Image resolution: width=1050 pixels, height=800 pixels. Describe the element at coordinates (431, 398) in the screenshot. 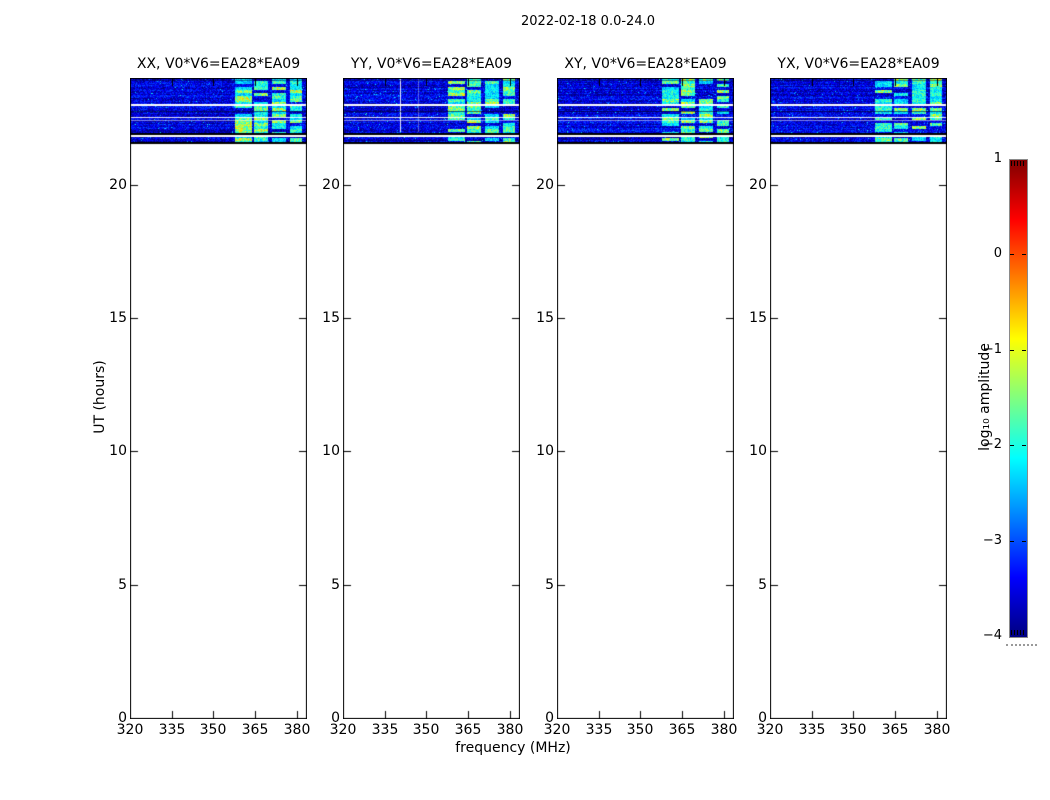

I see `spectrogram-panel-yy` at that location.